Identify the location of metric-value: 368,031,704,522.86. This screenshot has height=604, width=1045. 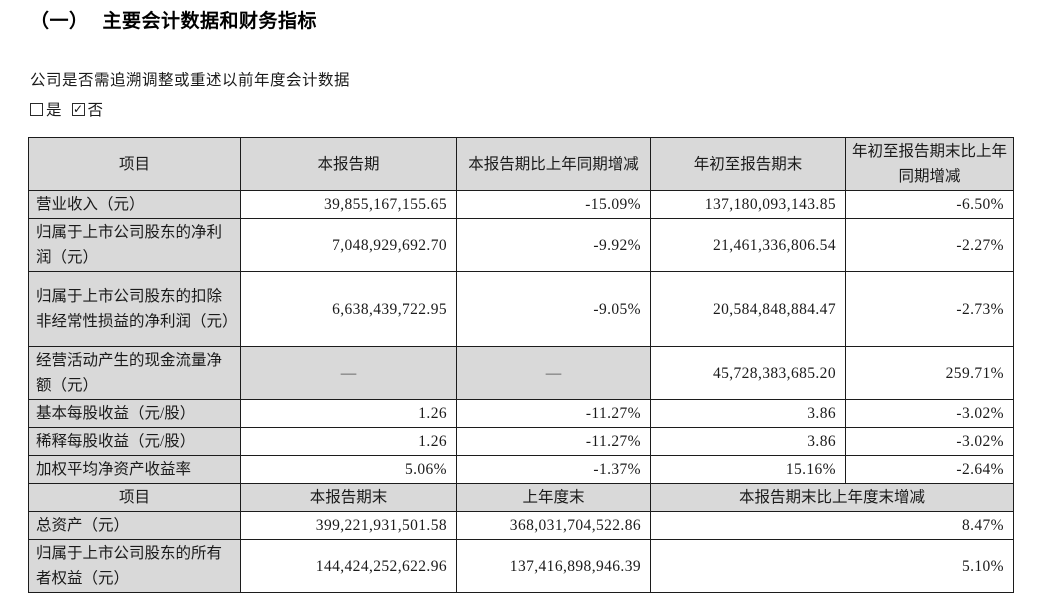
(553, 525).